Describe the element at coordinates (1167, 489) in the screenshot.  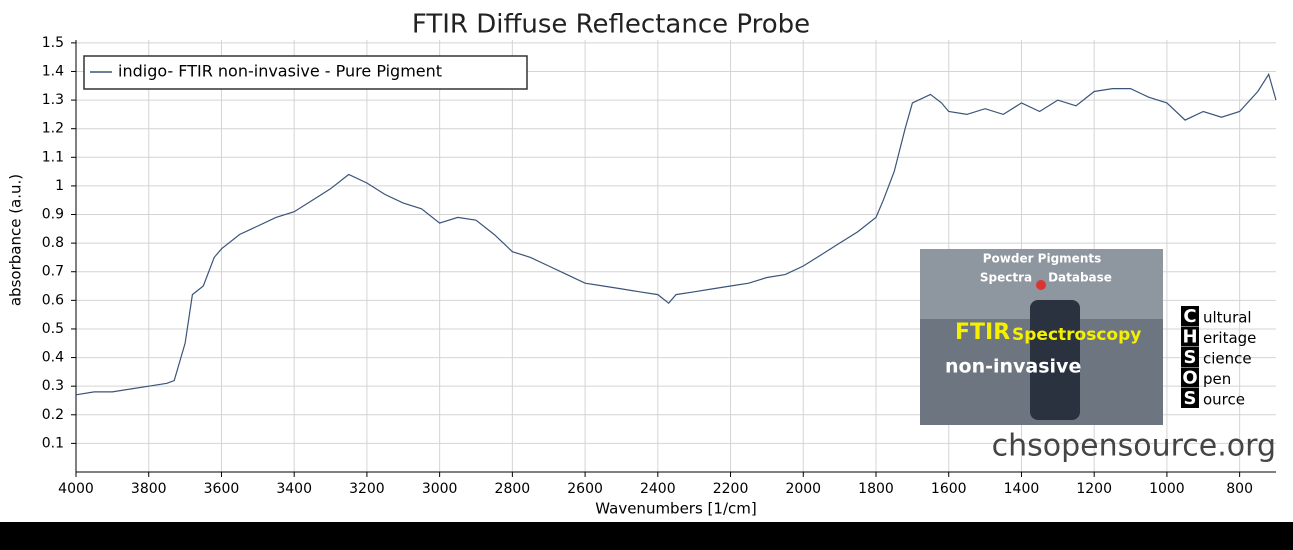
I see `x-tick-label: 1000` at that location.